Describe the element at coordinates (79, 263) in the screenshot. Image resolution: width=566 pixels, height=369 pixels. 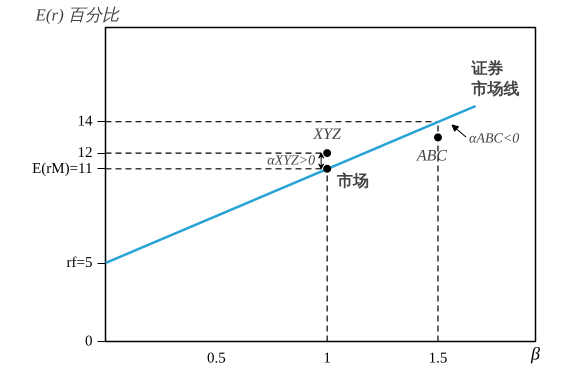
I see `y-tick-label: rf=5` at that location.